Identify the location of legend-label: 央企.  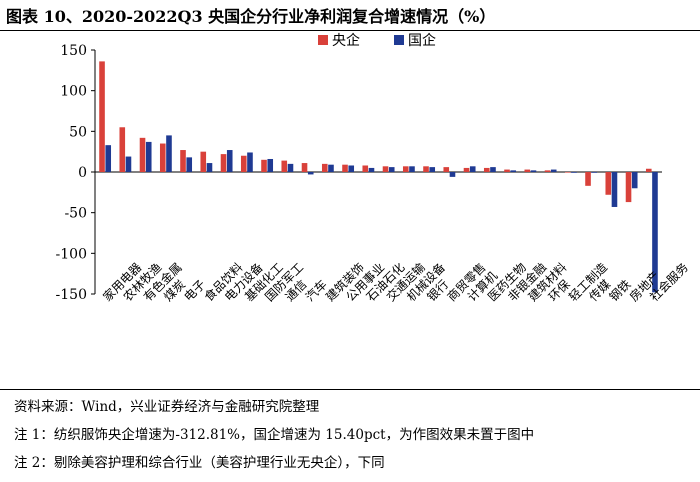
(346, 40).